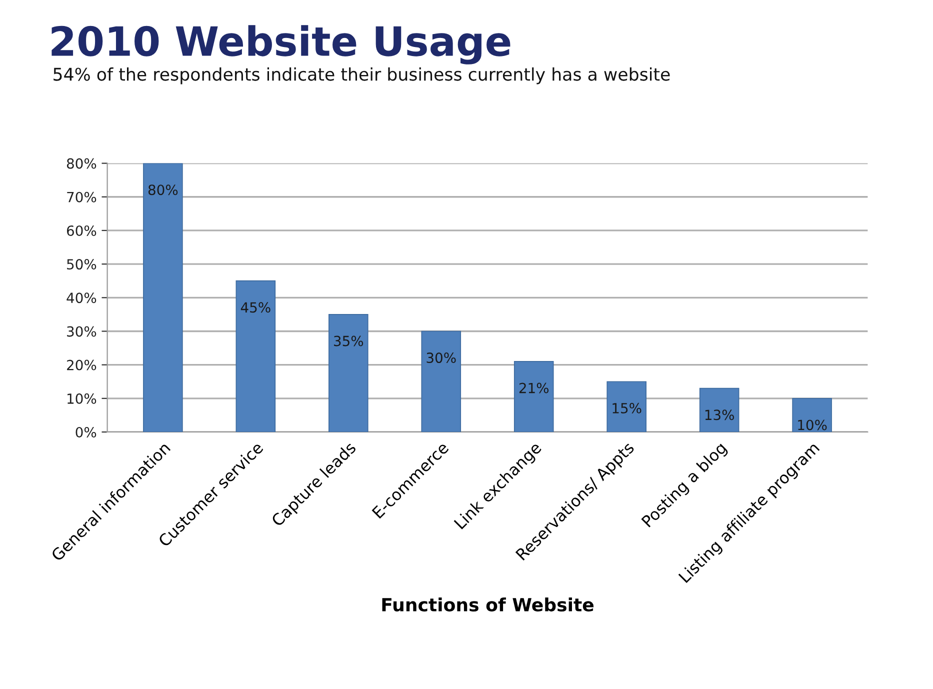 The image size is (933, 689). What do you see at coordinates (441, 358) in the screenshot?
I see `data-label: 30%` at bounding box center [441, 358].